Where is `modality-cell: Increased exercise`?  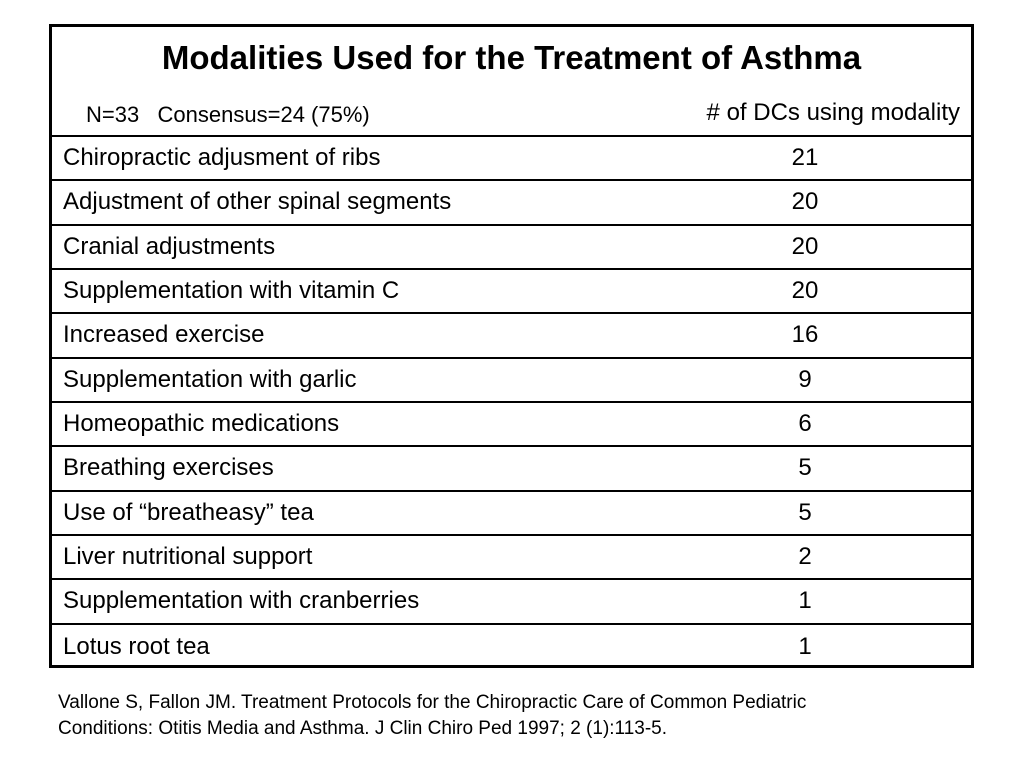 modality-cell: Increased exercise is located at coordinates (164, 335).